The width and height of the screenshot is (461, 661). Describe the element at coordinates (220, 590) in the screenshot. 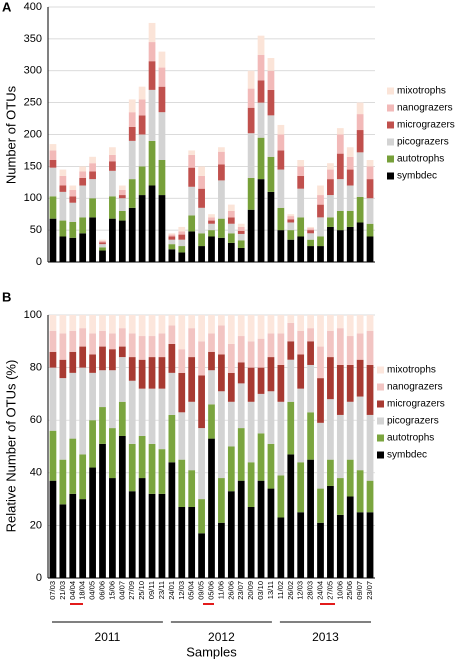

I see `x-tick-label: 11/06` at that location.